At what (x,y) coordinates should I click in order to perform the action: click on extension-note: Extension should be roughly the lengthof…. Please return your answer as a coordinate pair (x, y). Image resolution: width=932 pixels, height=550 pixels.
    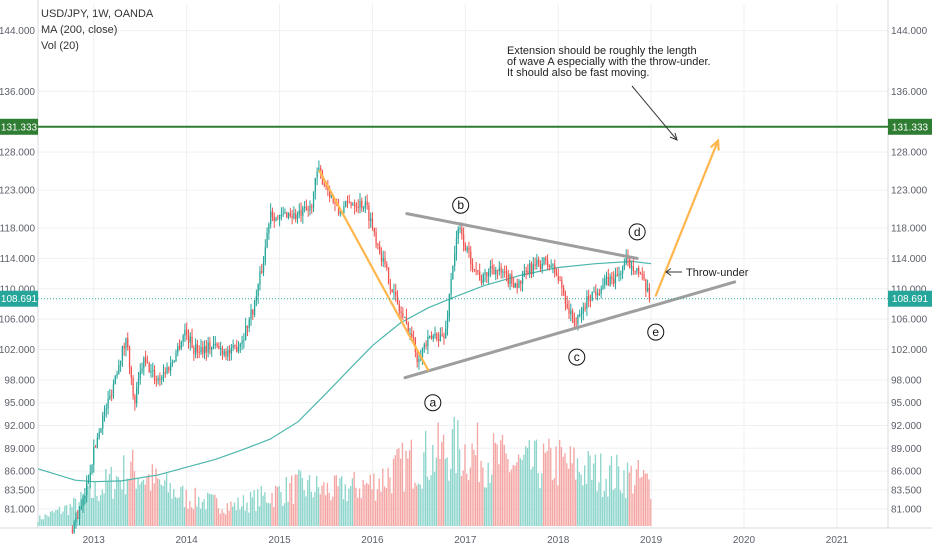
    Looking at the image, I should click on (609, 62).